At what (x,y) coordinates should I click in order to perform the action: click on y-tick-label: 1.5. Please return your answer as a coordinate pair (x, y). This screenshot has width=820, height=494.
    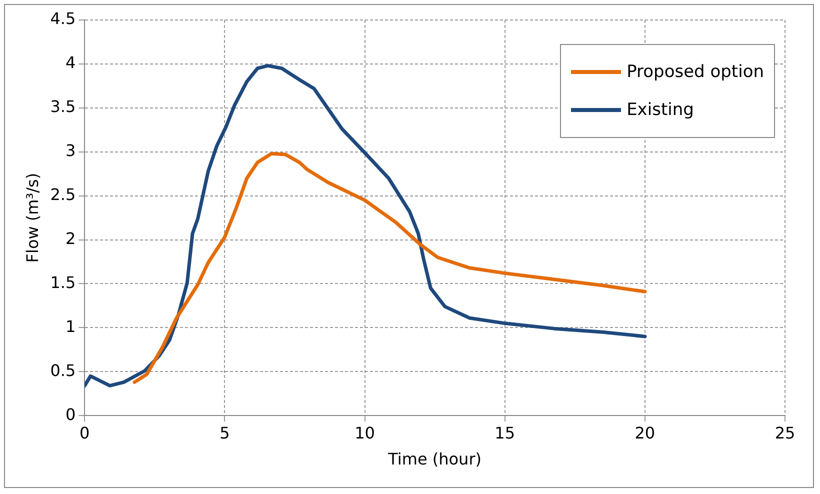
    Looking at the image, I should click on (63, 282).